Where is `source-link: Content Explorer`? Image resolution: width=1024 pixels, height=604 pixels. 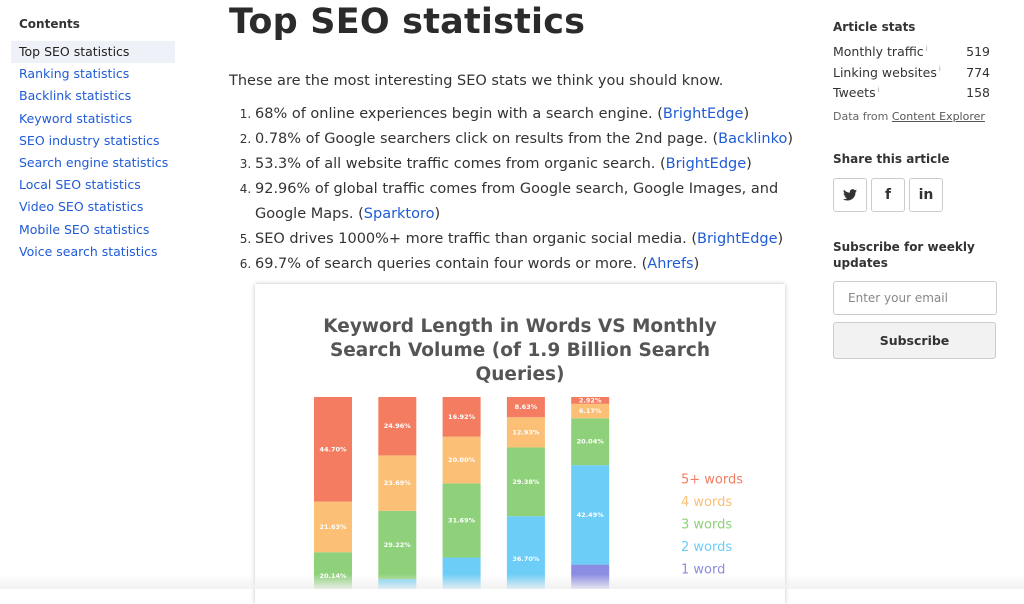
source-link: Content Explorer is located at coordinates (938, 116).